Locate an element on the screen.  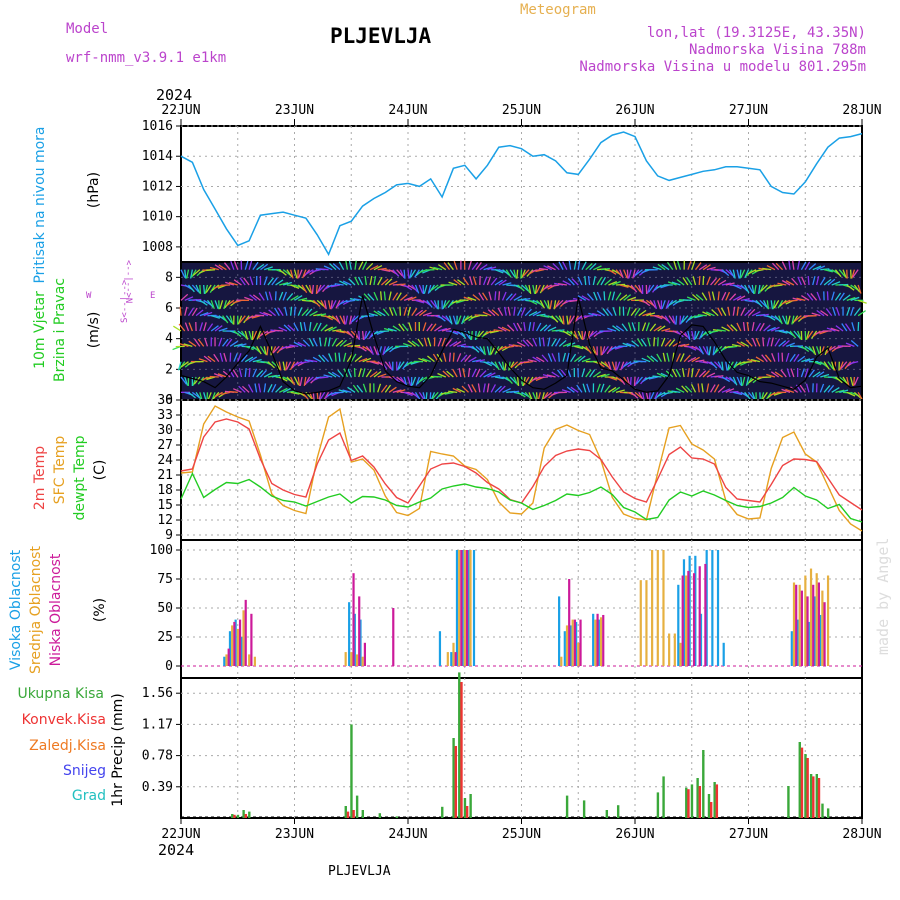
precip-panel: 0.39 0.78 1.17 1.56 is located at coordinates (502, 745).